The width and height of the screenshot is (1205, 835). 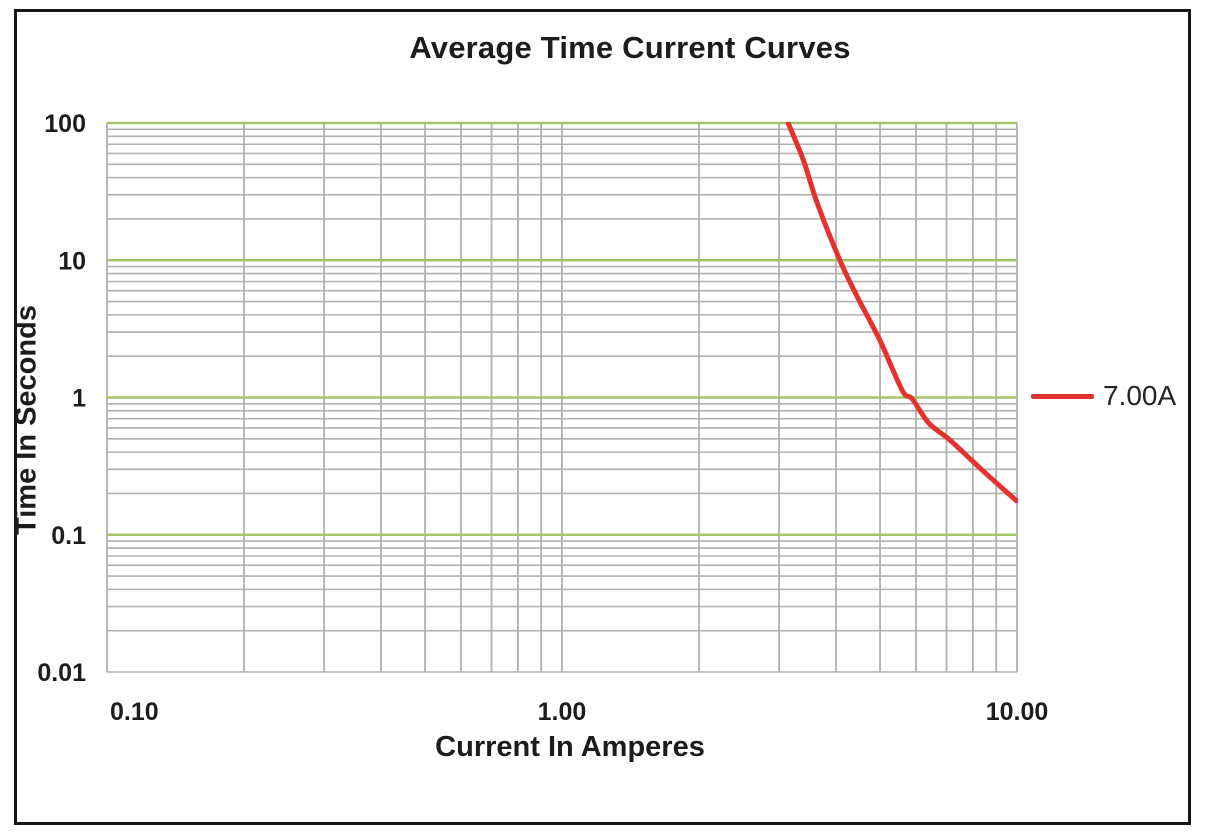 I want to click on y-axis-title: Time In Seconds, so click(x=26, y=420).